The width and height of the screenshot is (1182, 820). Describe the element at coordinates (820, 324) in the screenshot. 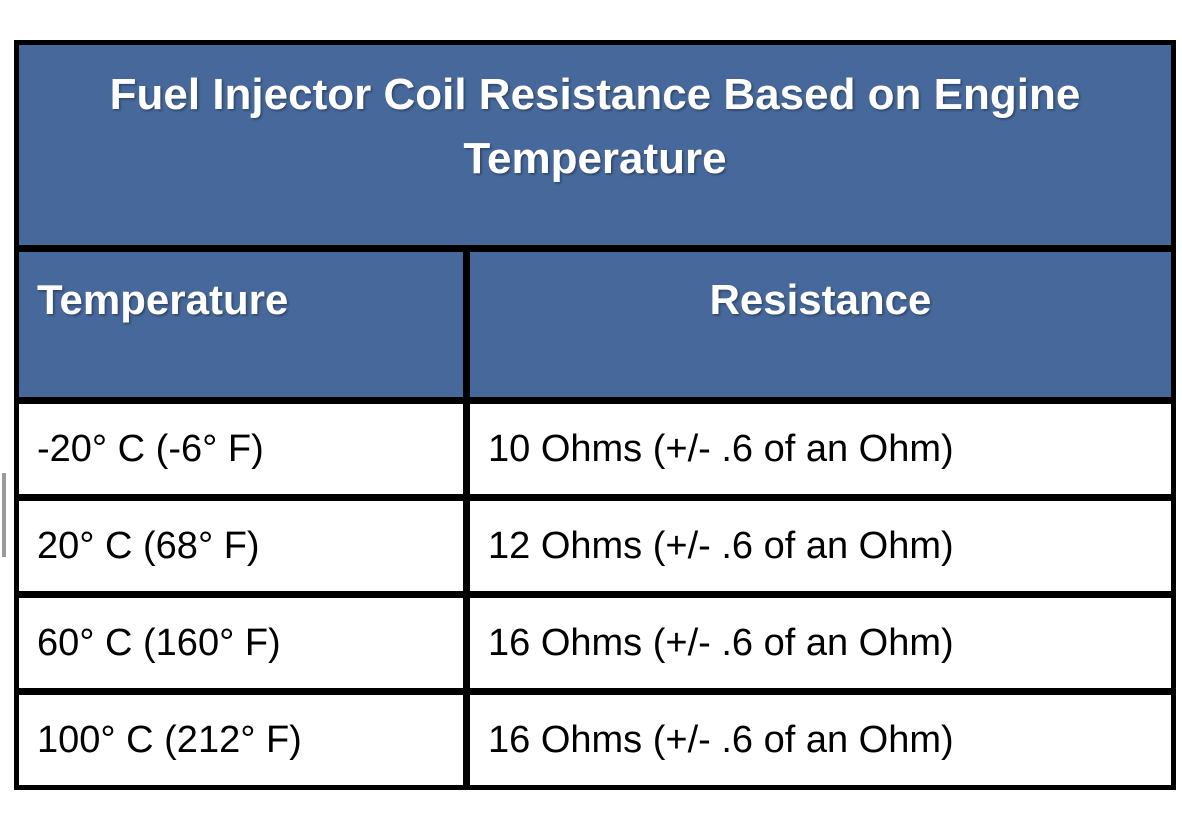

I see `column-header-resistance: Resistance` at that location.